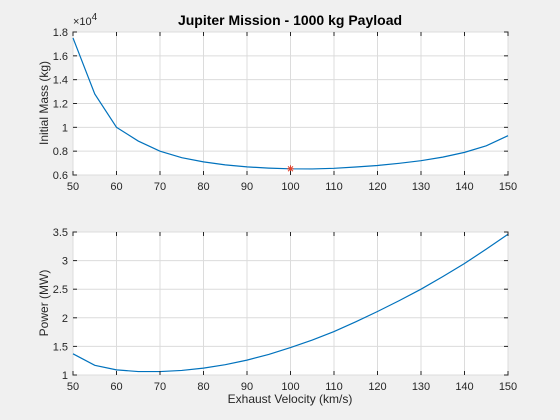  I want to click on y-tick-label: 2, so click(65, 319).